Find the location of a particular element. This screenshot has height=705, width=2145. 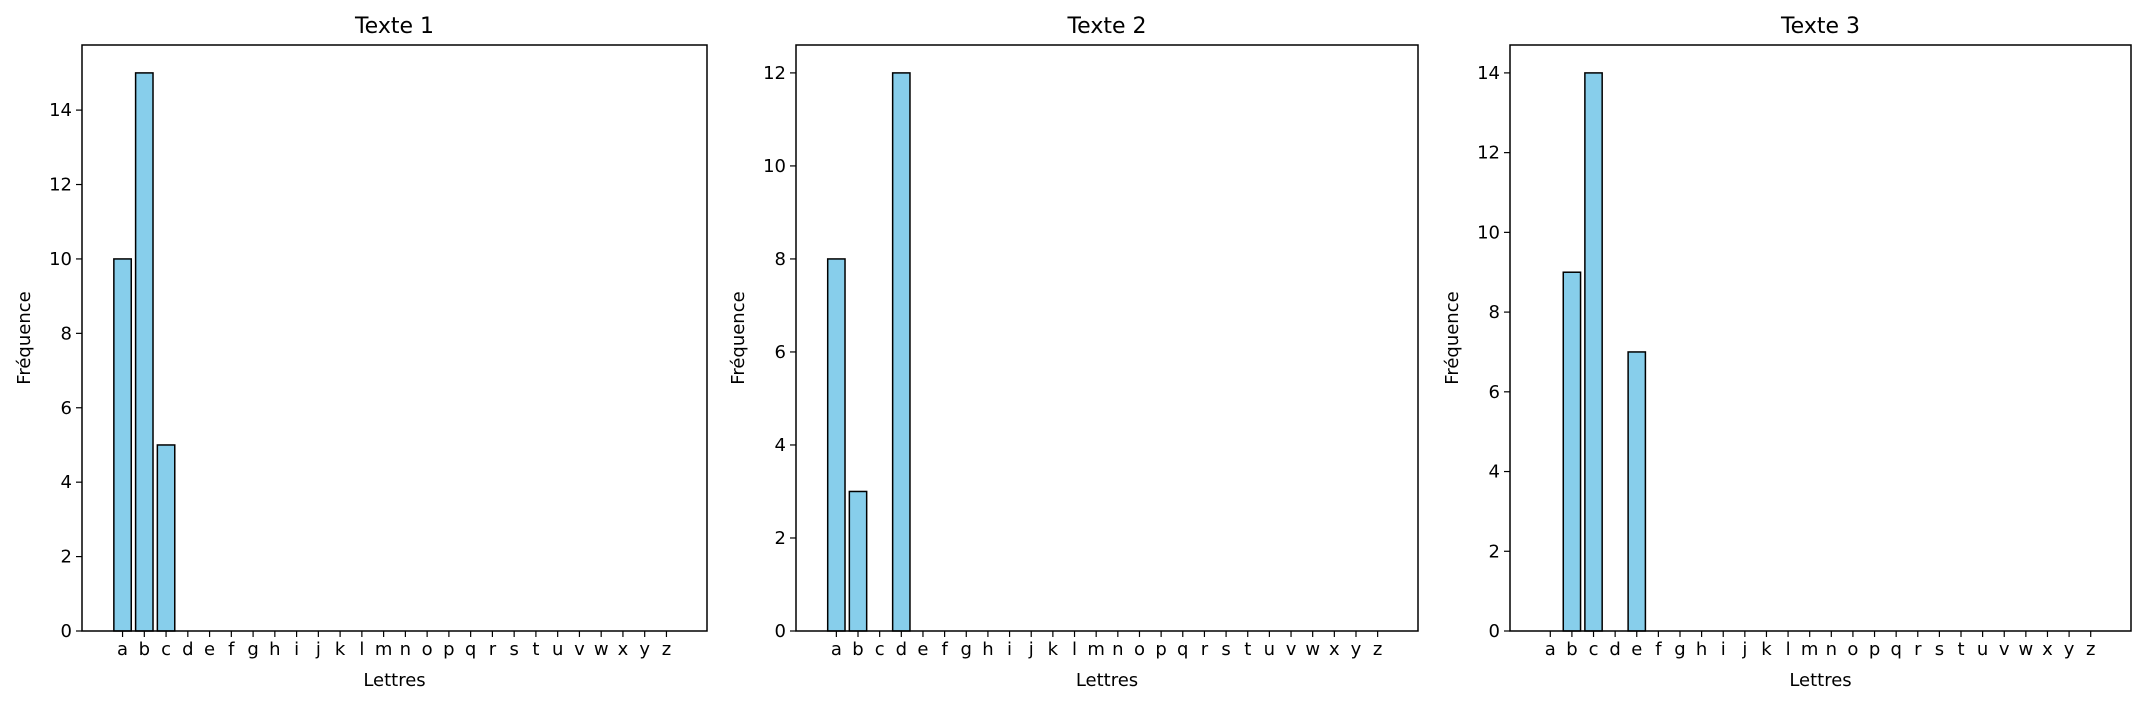

x-tick-label: j is located at coordinates (1031, 649).